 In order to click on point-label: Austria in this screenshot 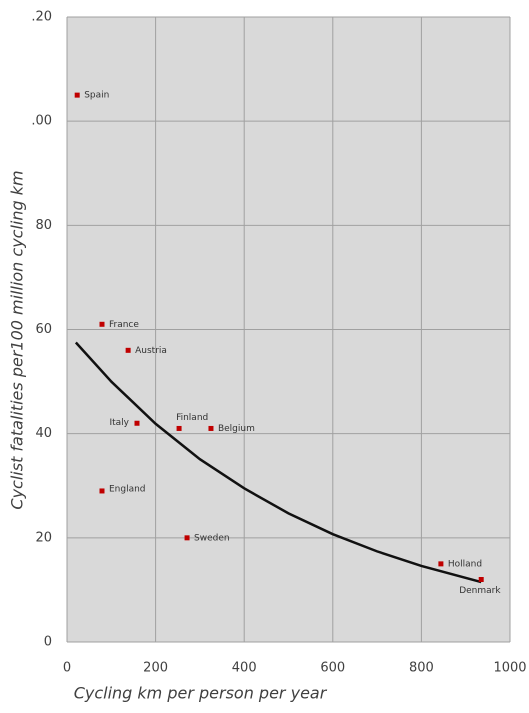, I will do `click(151, 351)`.